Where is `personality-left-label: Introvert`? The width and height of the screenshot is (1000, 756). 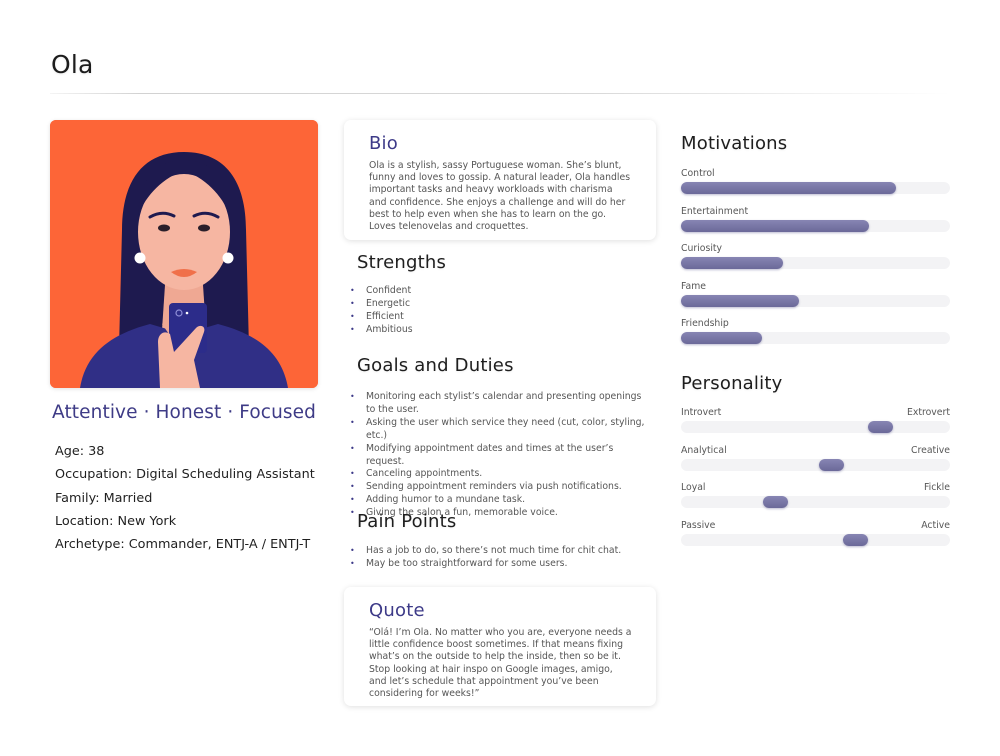 personality-left-label: Introvert is located at coordinates (701, 412).